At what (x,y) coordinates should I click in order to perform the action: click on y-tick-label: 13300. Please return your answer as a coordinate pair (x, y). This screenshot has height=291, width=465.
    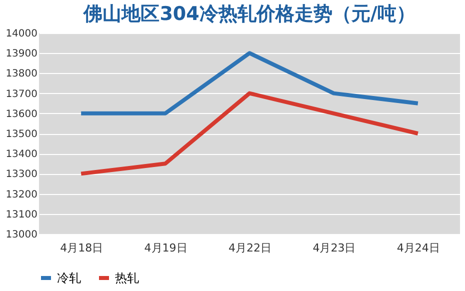
    Looking at the image, I should click on (22, 174).